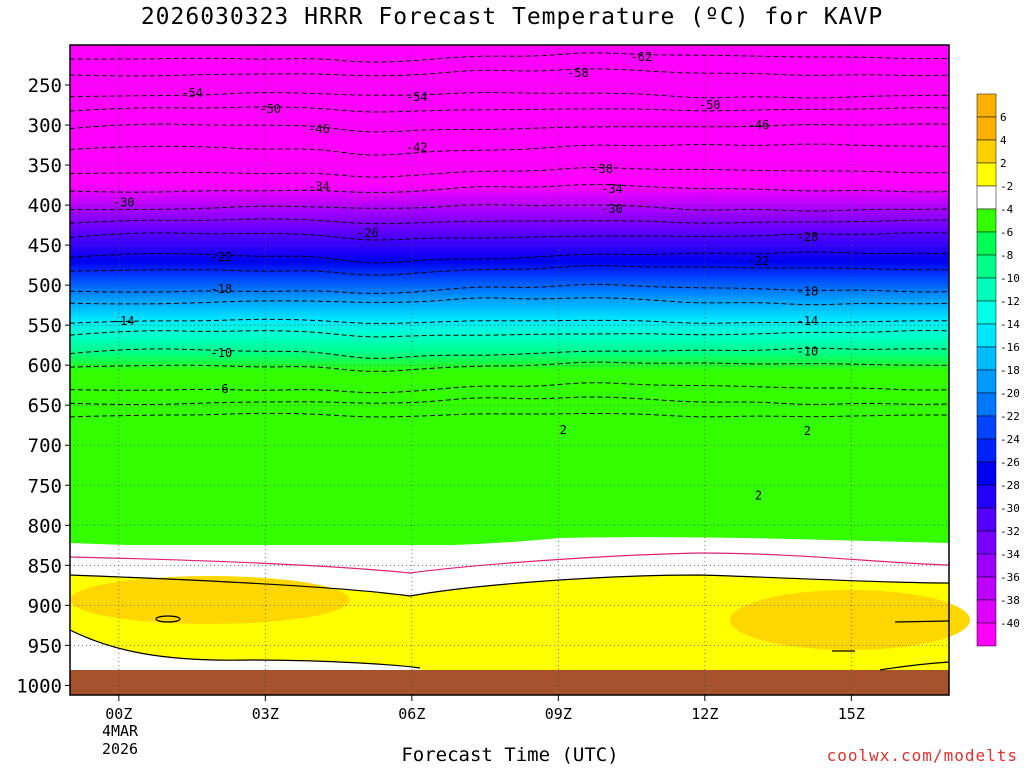 The image size is (1024, 768). I want to click on contour-label: -46, so click(319, 129).